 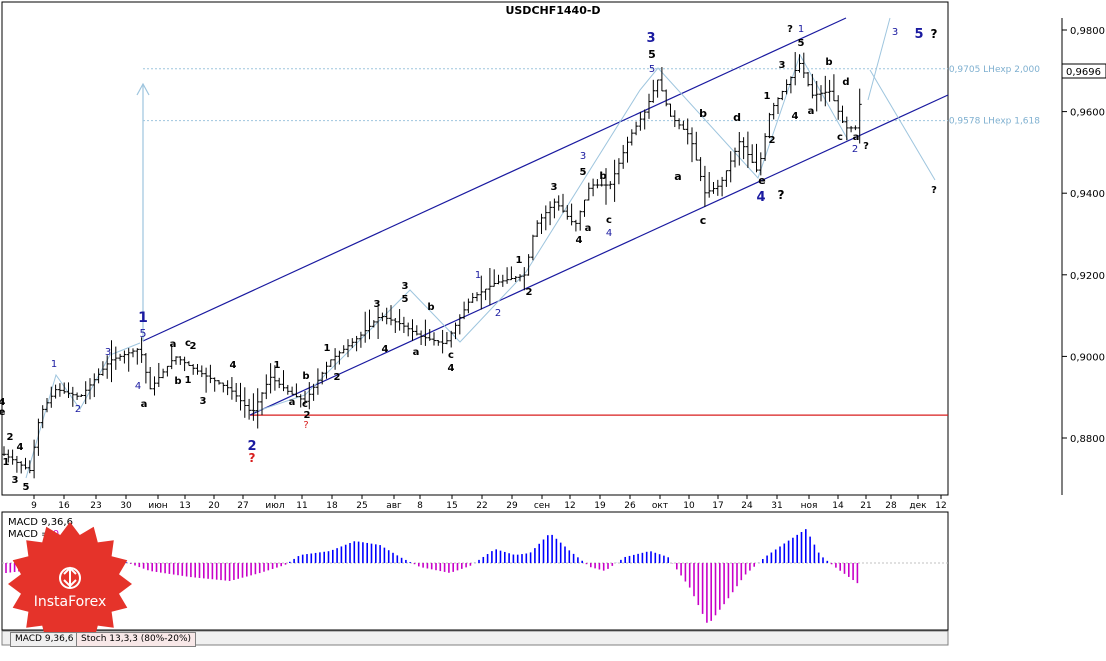 What do you see at coordinates (1087, 194) in the screenshot?
I see `price-tick-label: 0,9400` at bounding box center [1087, 194].